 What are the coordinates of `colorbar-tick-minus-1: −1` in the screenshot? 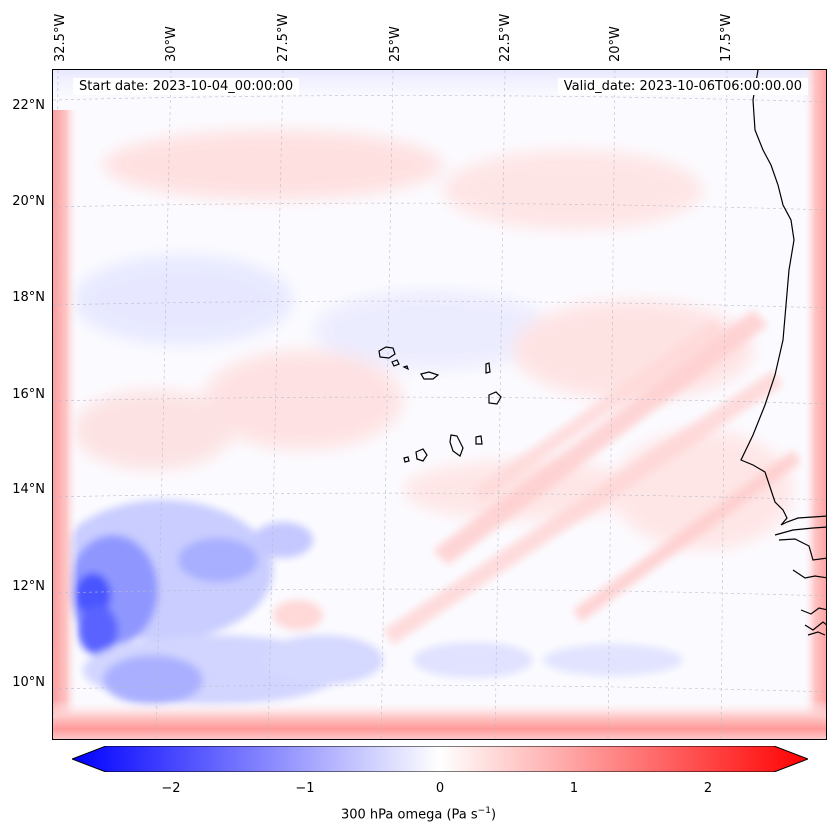 It's located at (305, 788).